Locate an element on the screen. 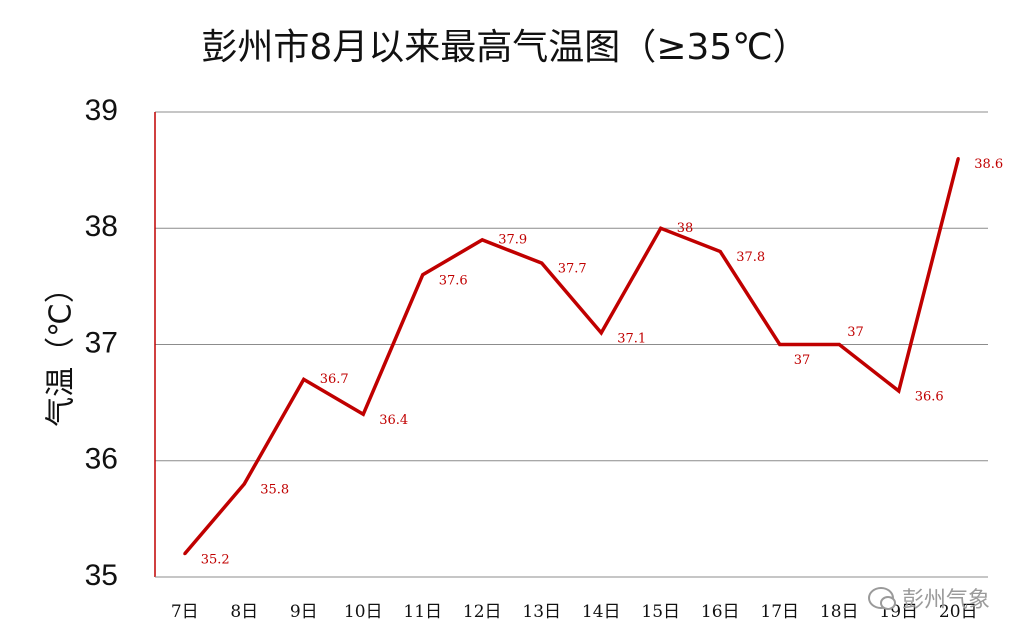 Image resolution: width=1010 pixels, height=640 pixels. x-tick-label: 14日 is located at coordinates (601, 612).